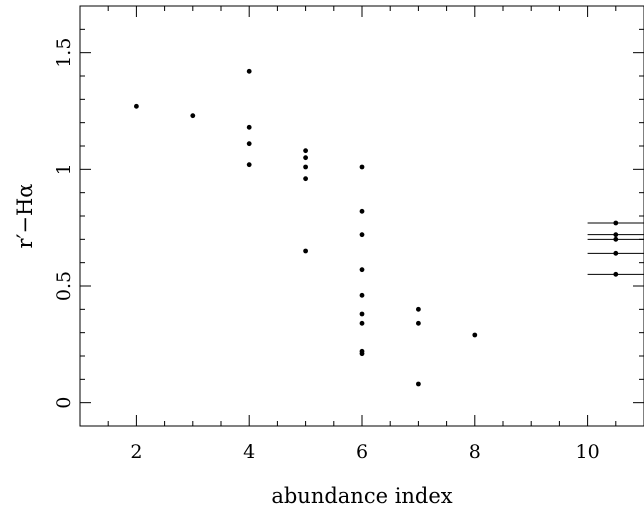  Describe the element at coordinates (615, 248) in the screenshot. I see `error-bars` at that location.